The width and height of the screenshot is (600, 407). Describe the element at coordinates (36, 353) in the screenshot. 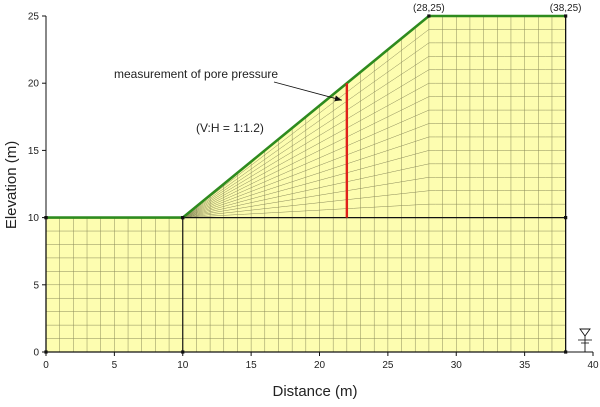

I see `y-tick-label: 0` at that location.